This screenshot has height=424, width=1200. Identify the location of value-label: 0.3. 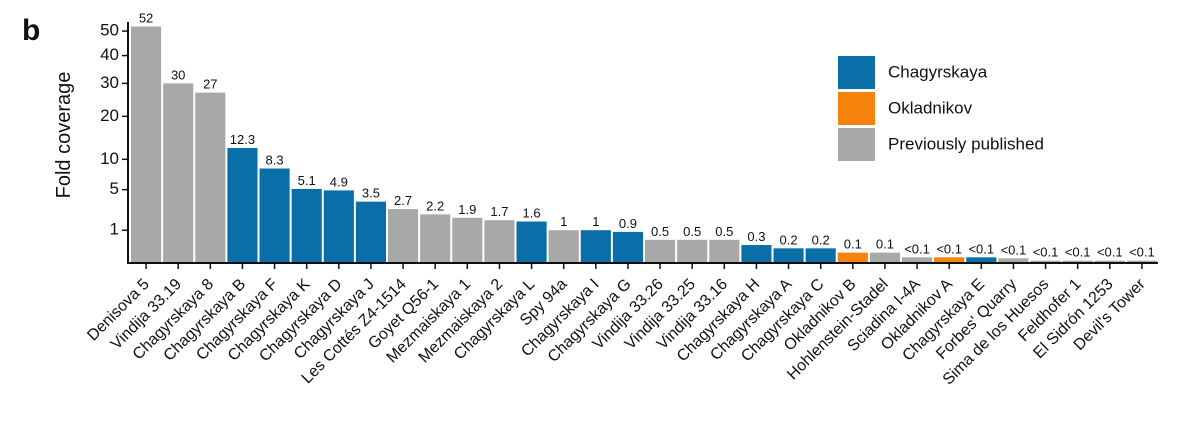
(756, 236).